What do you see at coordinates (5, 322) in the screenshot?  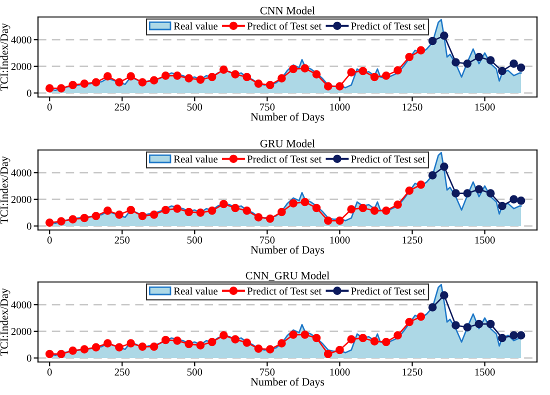 I see `y-axis-title: TCI:Index/Day` at bounding box center [5, 322].